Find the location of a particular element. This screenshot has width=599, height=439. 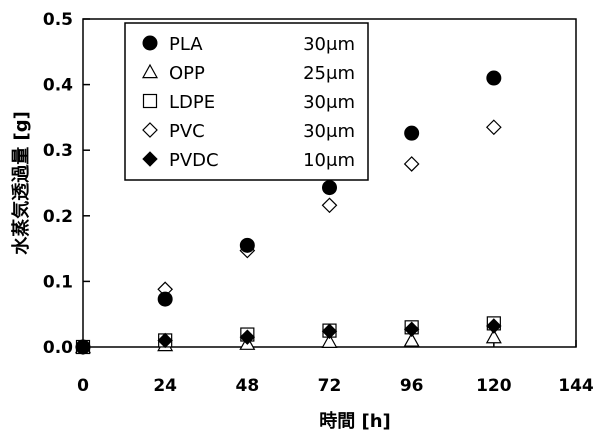

legend-series-name: LDPE is located at coordinates (192, 102).